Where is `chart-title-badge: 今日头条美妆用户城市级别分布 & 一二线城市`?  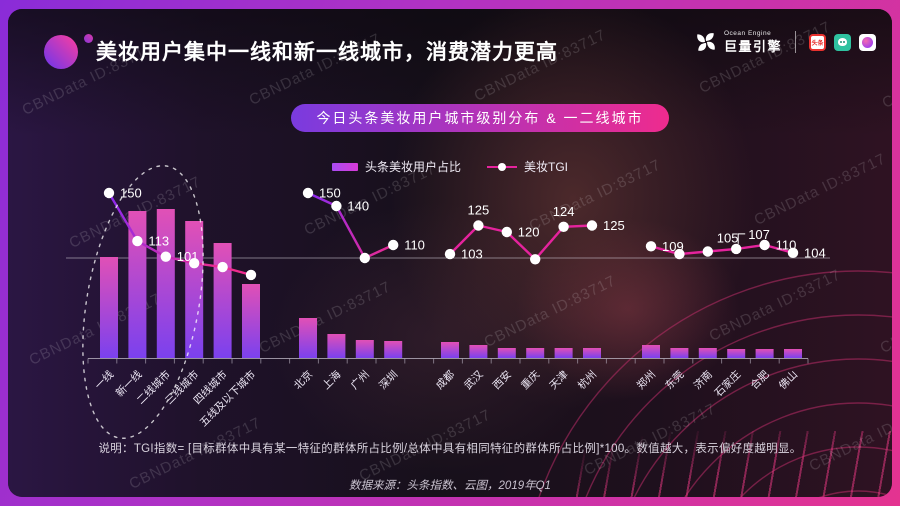
chart-title-badge: 今日头条美妆用户城市级别分布 & 一二线城市 is located at coordinates (480, 118).